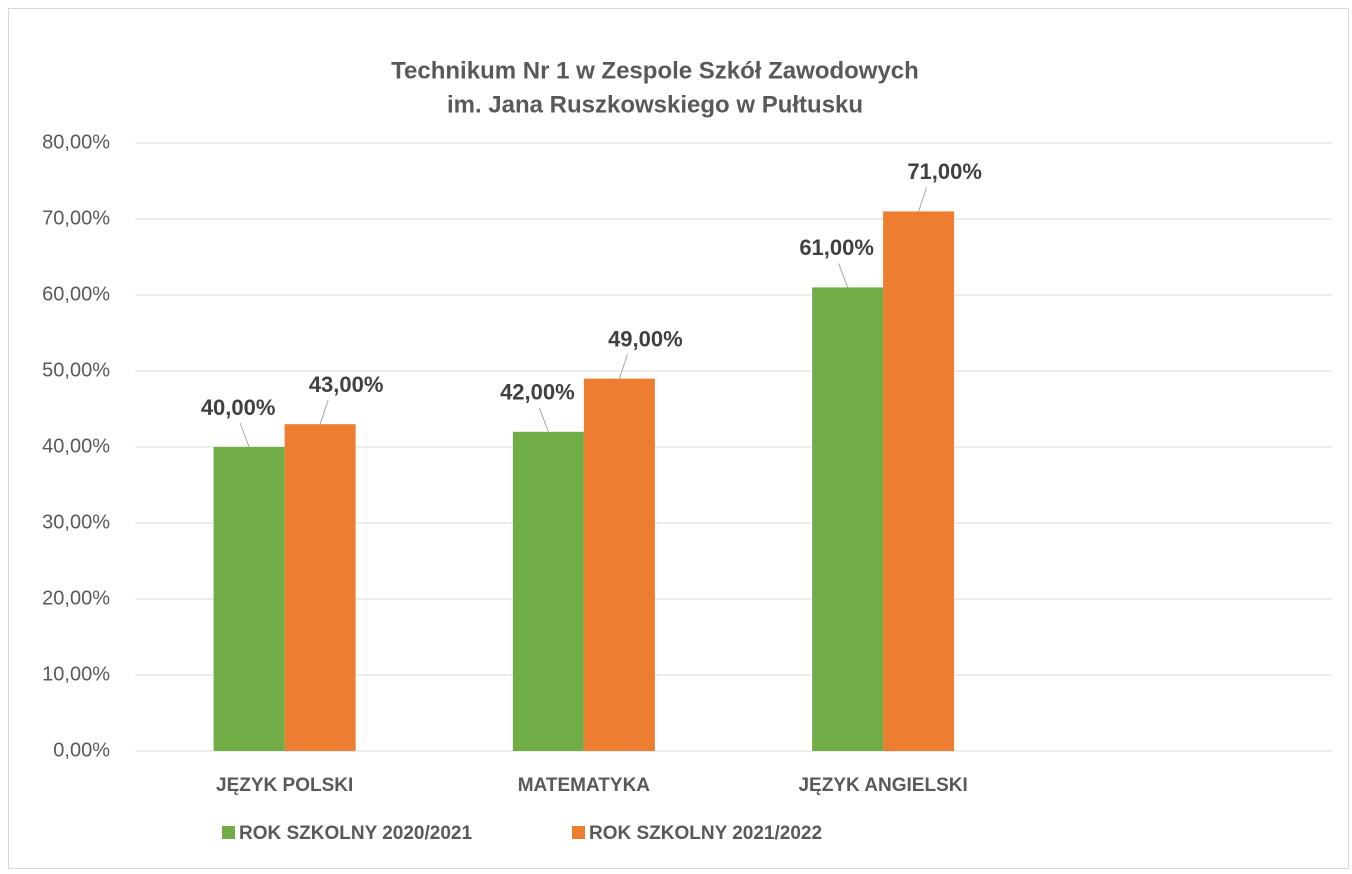 The image size is (1352, 874). Describe the element at coordinates (882, 785) in the screenshot. I see `x-tick-label: JĘZYK ANGIELSKI` at that location.